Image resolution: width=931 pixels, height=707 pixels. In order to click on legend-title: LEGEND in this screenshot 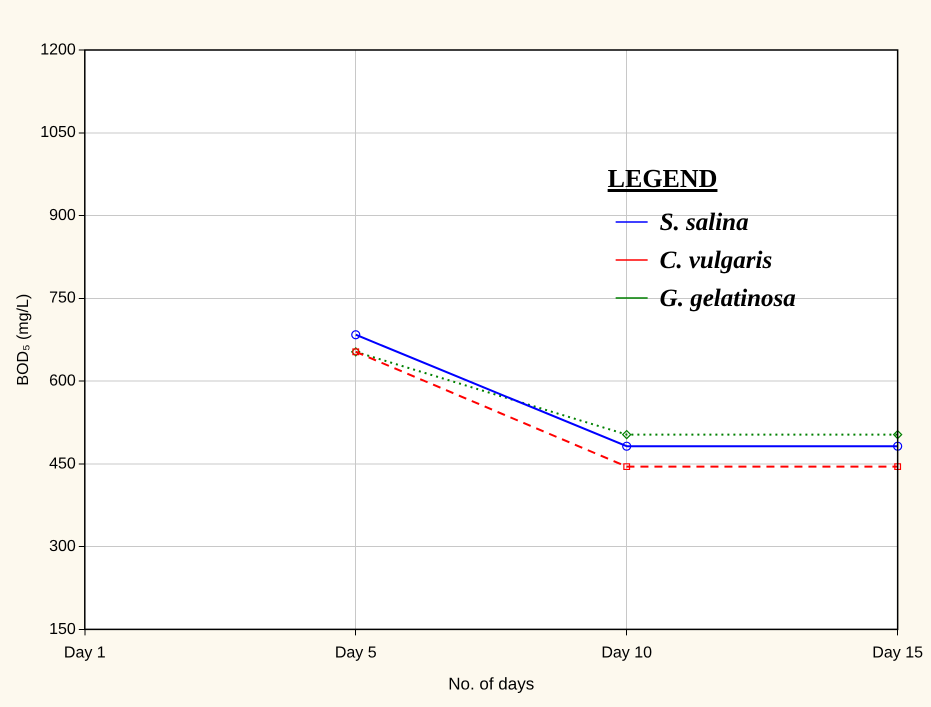, I will do `click(663, 179)`.